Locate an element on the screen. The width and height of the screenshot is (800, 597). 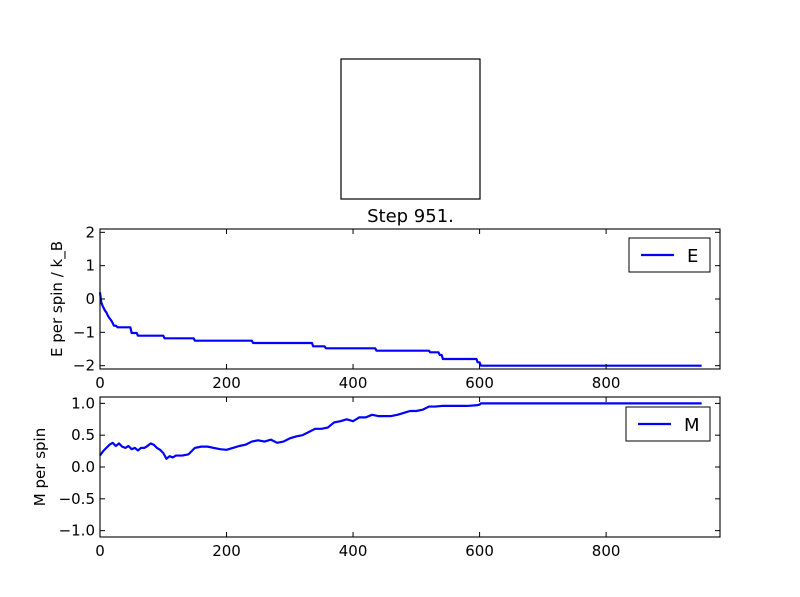
y-tick-label: −2 is located at coordinates (84, 366).